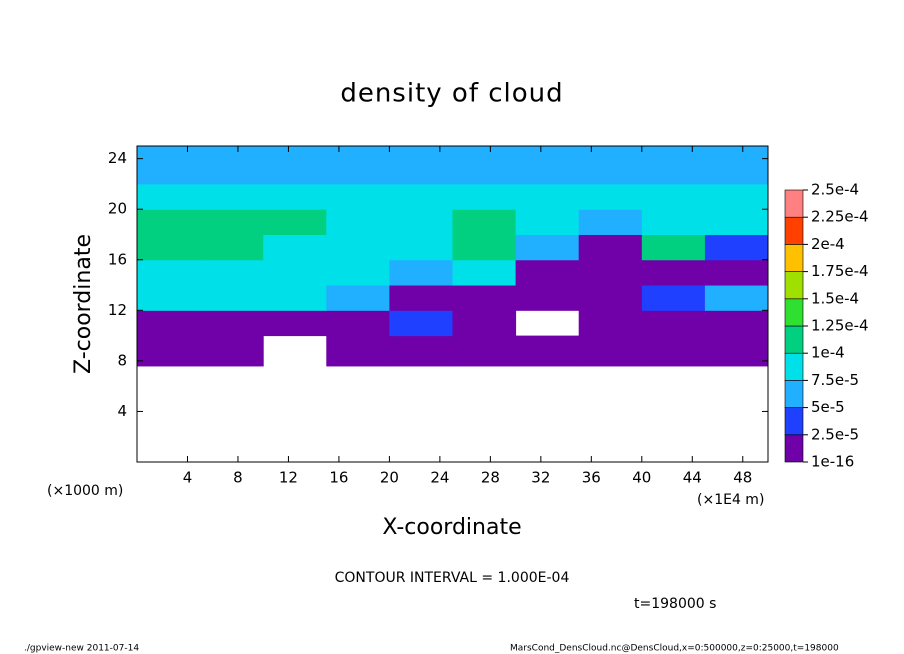 This screenshot has width=904, height=654. I want to click on y-tick-label: 16, so click(117, 259).